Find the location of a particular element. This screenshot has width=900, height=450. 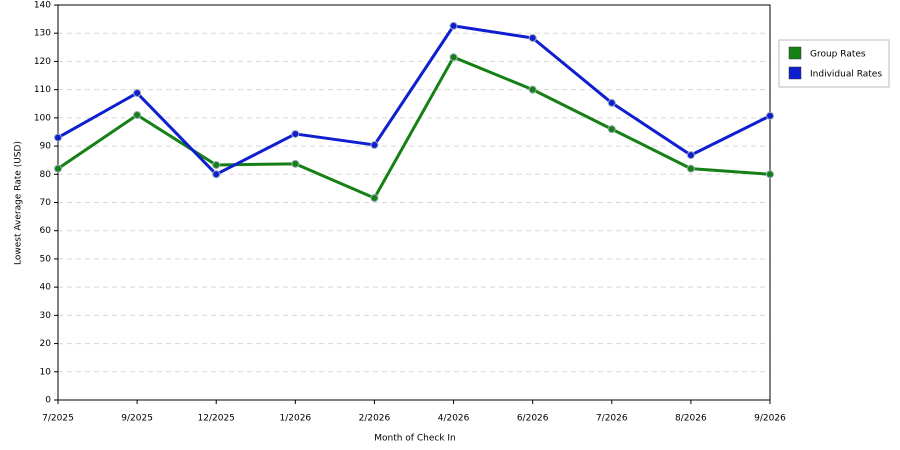

x-tick-label: 6/2026 is located at coordinates (533, 419).